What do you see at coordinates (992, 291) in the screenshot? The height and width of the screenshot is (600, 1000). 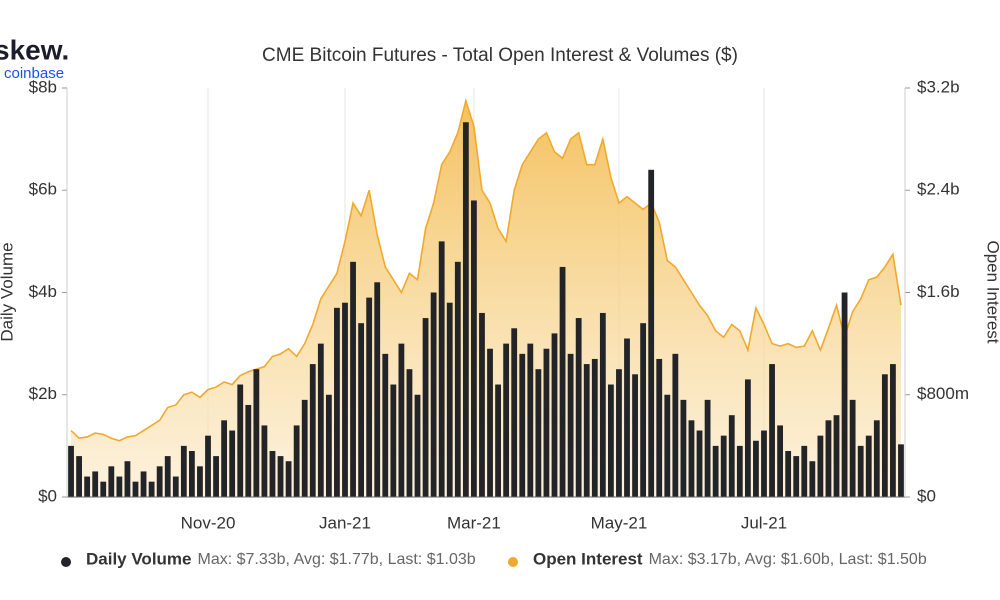 I see `y2-axis-title: Open Interest` at bounding box center [992, 291].